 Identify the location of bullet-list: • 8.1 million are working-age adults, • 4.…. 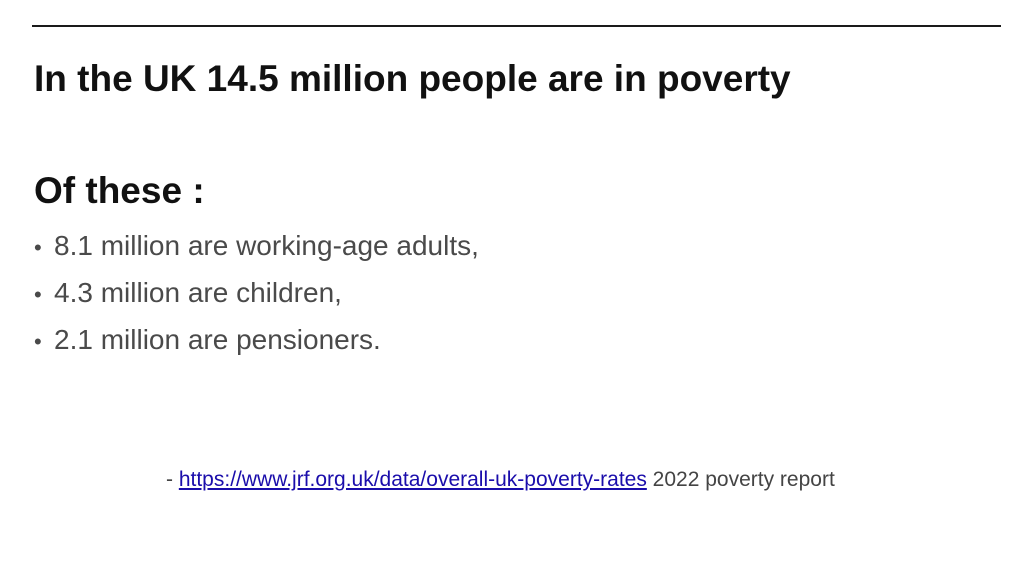
(256, 292).